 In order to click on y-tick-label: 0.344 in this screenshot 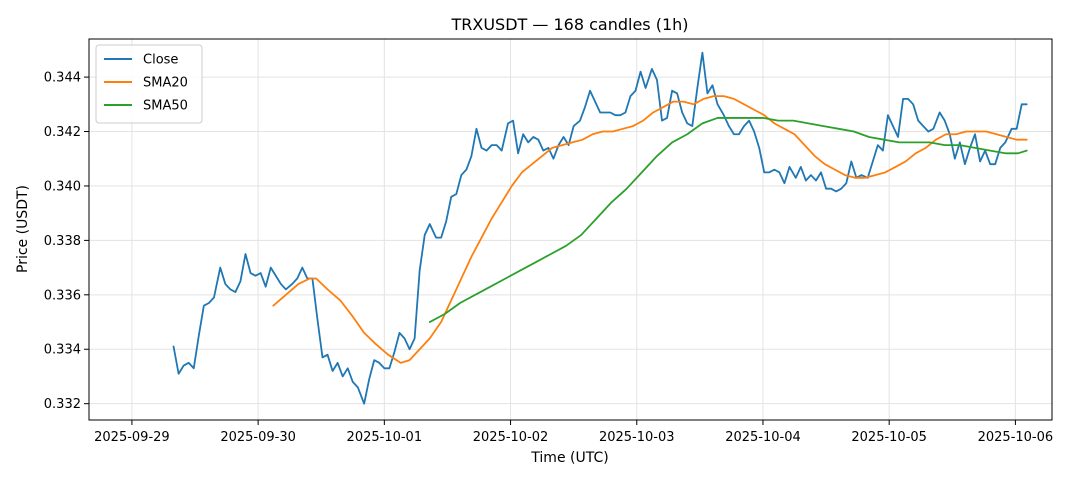, I will do `click(62, 78)`.